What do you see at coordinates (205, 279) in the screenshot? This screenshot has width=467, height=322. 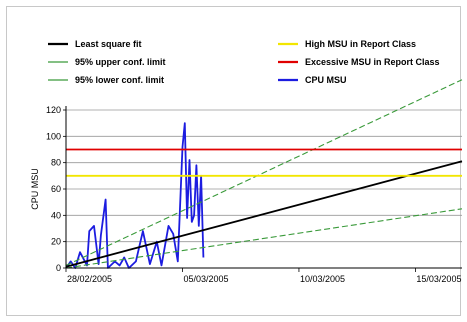 I see `x-tick-label: 05/03/2005` at bounding box center [205, 279].